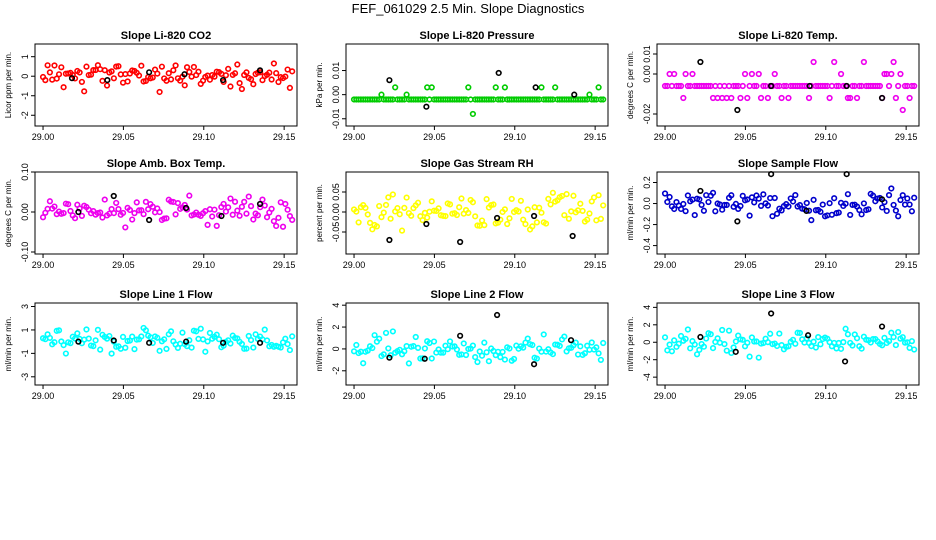 The image size is (936, 540). Describe the element at coordinates (665, 265) in the screenshot. I see `x-tick-label: 29.00` at that location.